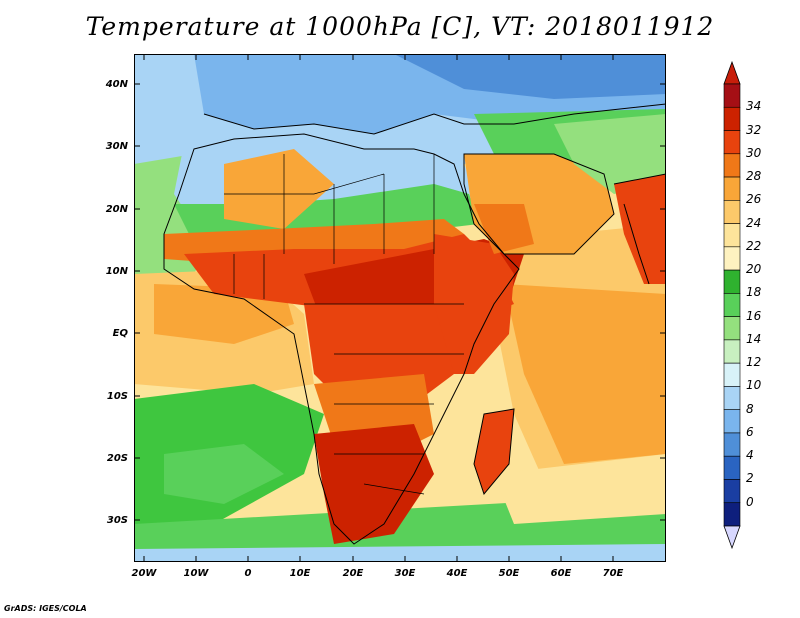 The width and height of the screenshot is (800, 618). What do you see at coordinates (613, 573) in the screenshot?
I see `lon-label-70e: 70E` at bounding box center [613, 573].